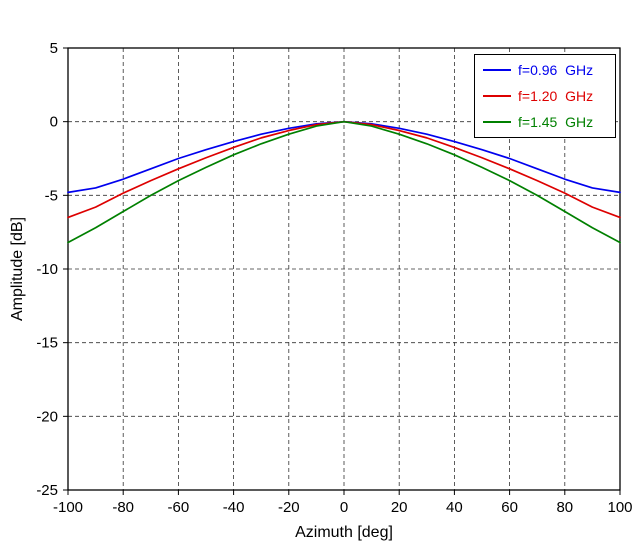 This screenshot has height=552, width=638. I want to click on x-tick-label: -20, so click(289, 507).